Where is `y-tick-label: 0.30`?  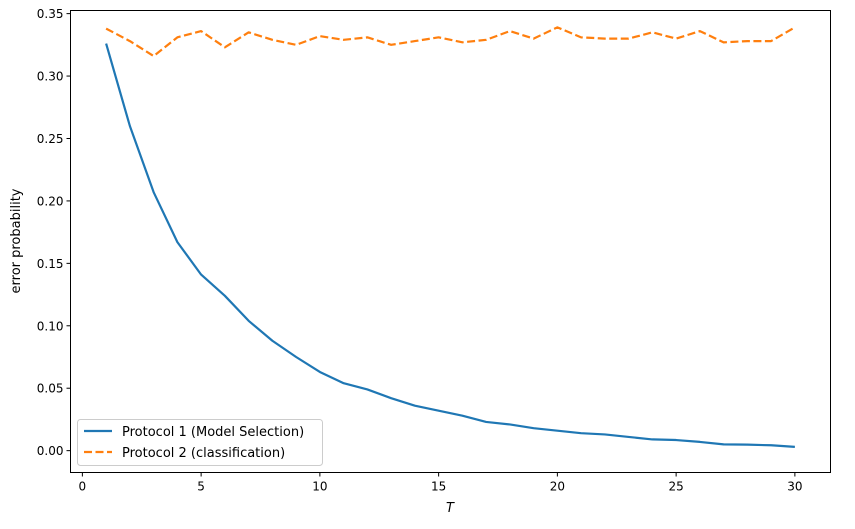
y-tick-label: 0.30 is located at coordinates (50, 77).